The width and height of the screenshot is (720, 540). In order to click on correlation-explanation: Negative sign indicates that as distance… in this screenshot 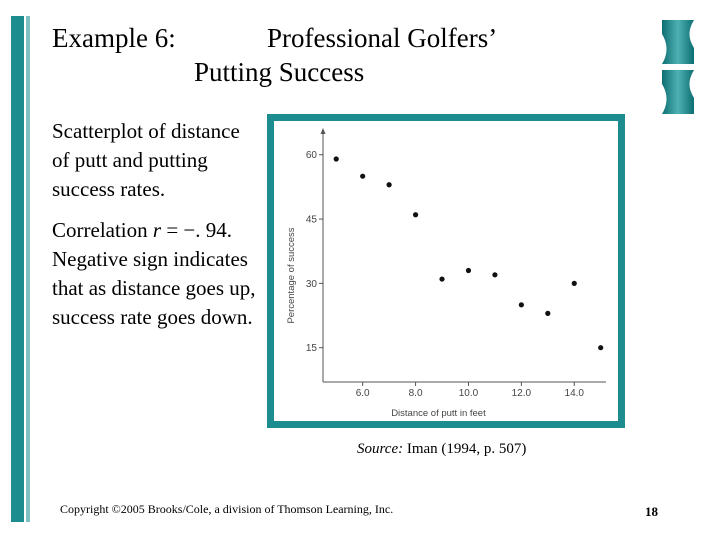, I will do `click(154, 288)`.